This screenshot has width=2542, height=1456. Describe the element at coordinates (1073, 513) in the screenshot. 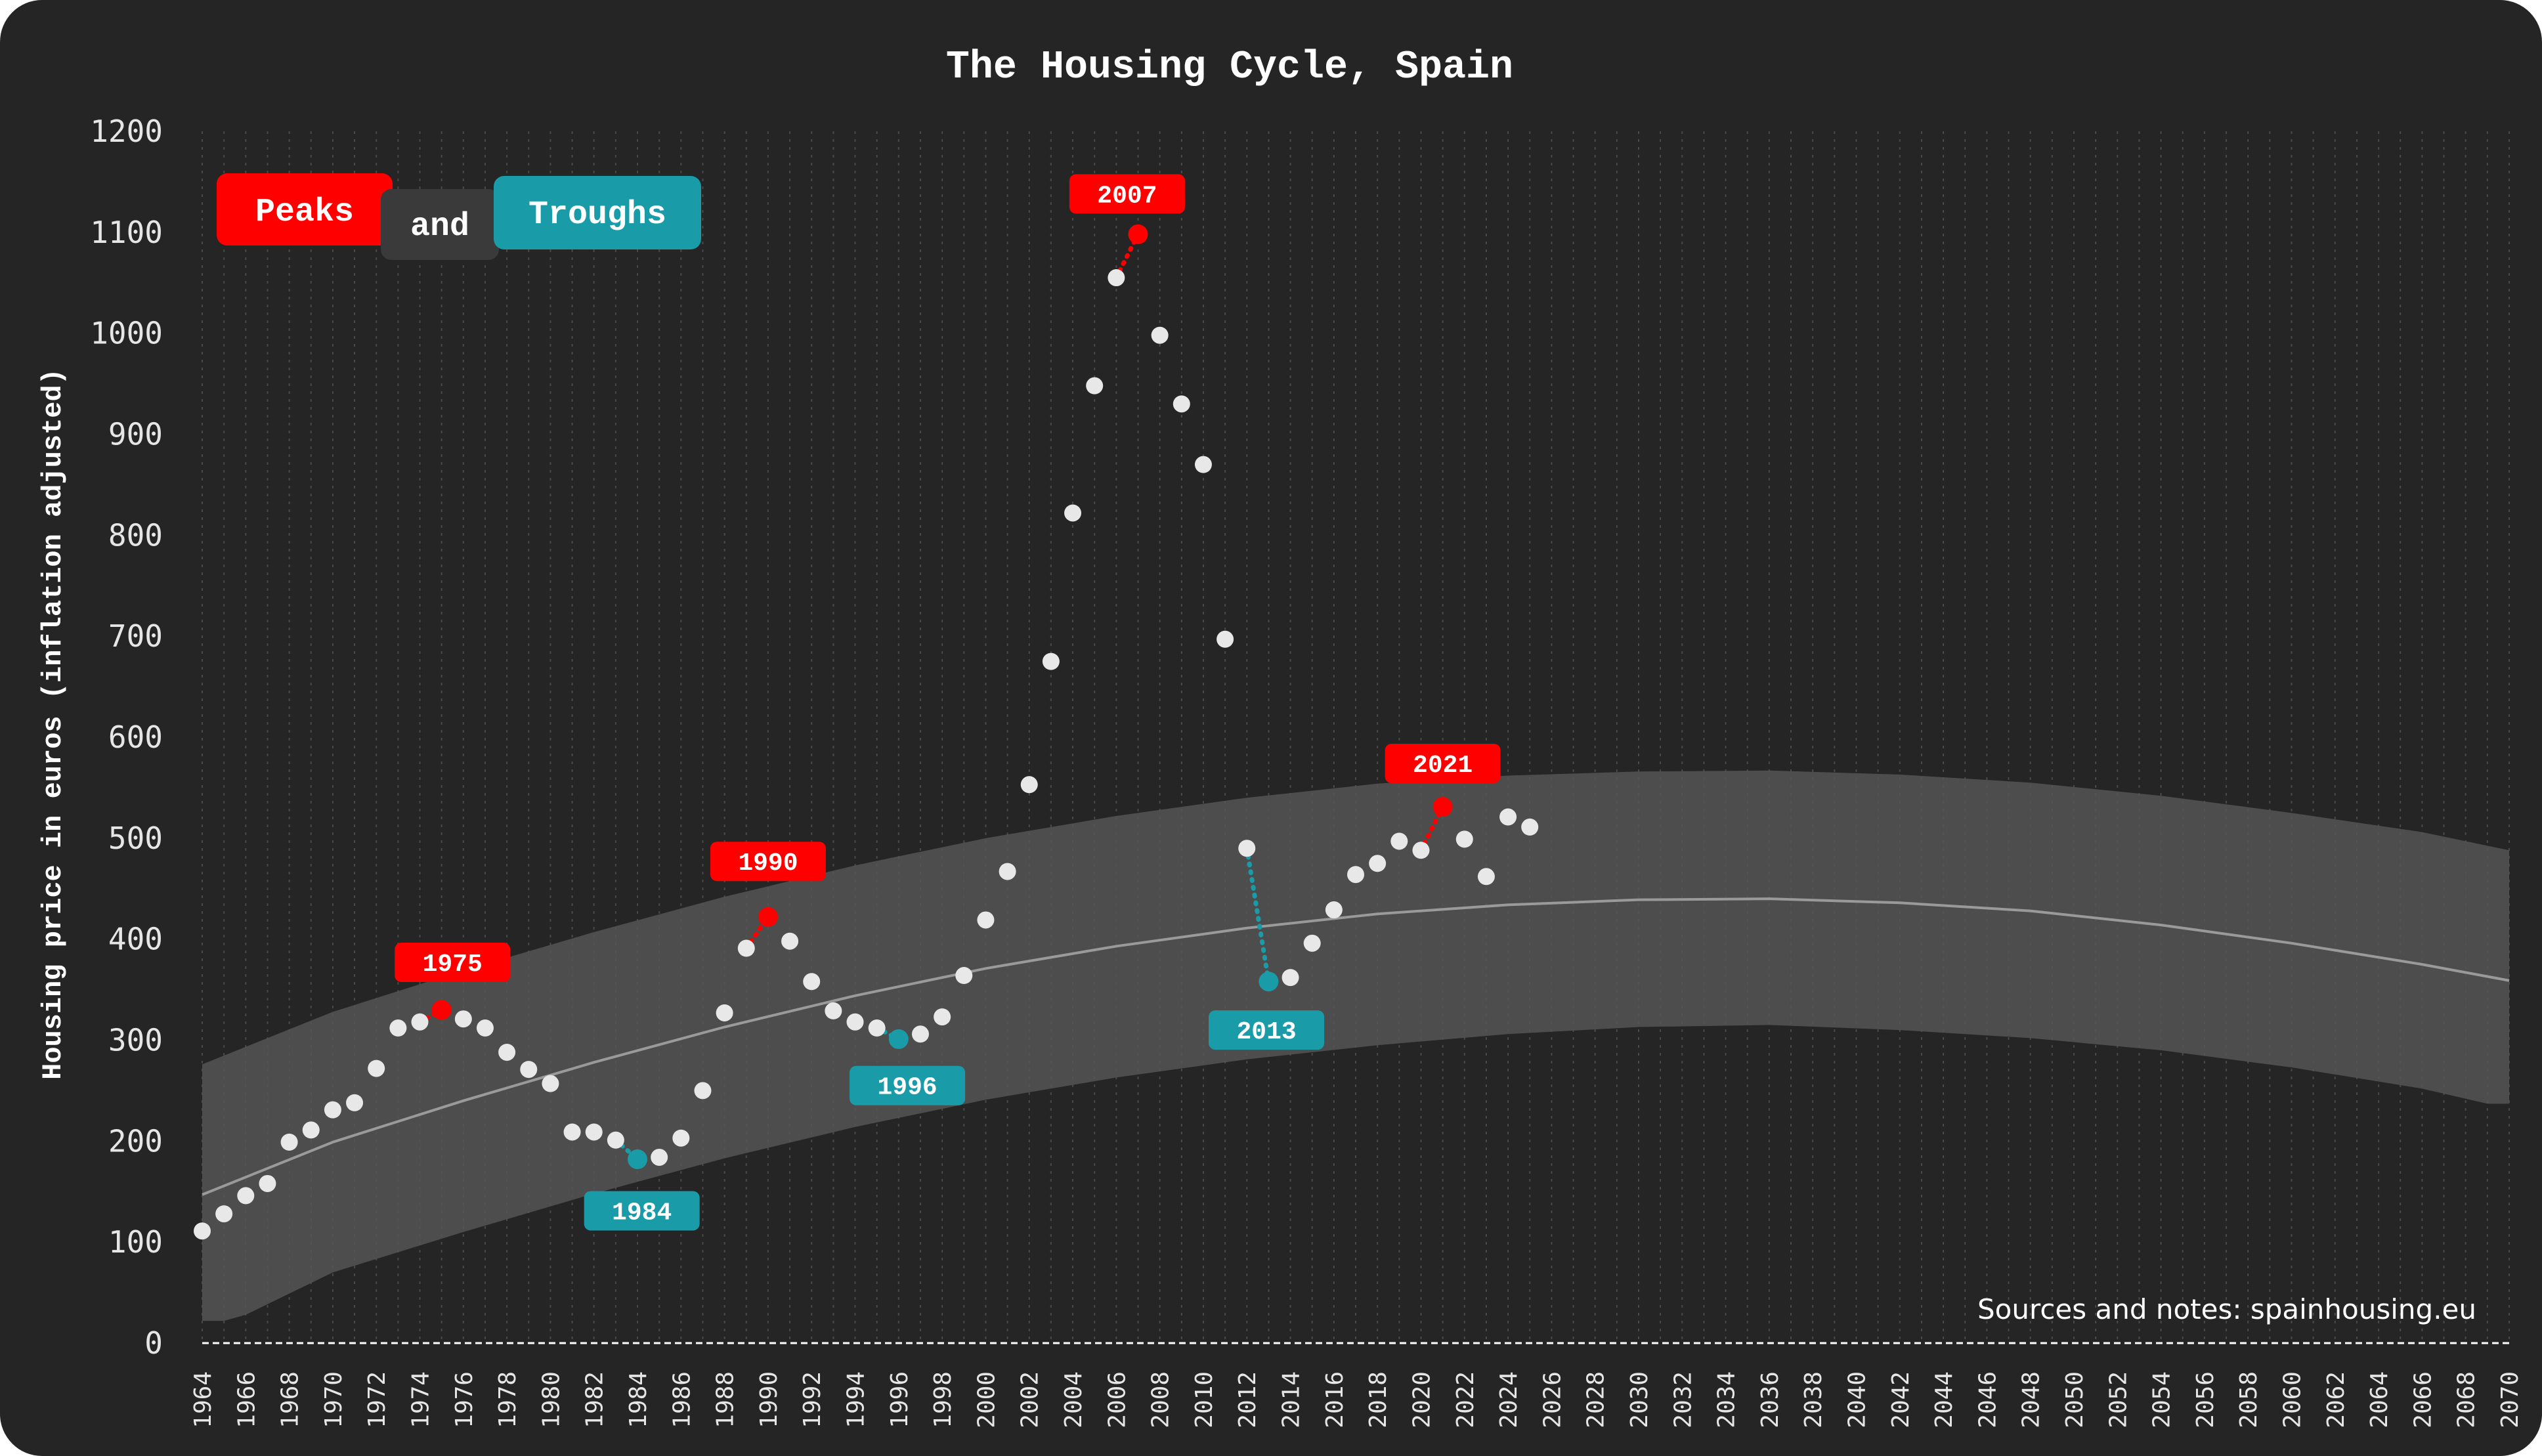

I see `data-point-2004` at that location.